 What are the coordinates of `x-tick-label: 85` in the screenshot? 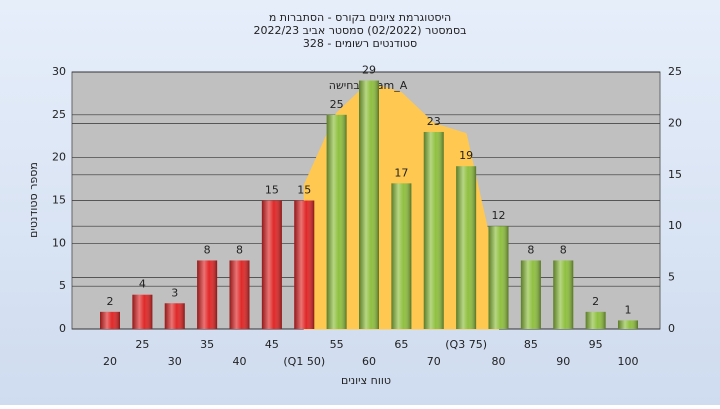 It's located at (531, 344).